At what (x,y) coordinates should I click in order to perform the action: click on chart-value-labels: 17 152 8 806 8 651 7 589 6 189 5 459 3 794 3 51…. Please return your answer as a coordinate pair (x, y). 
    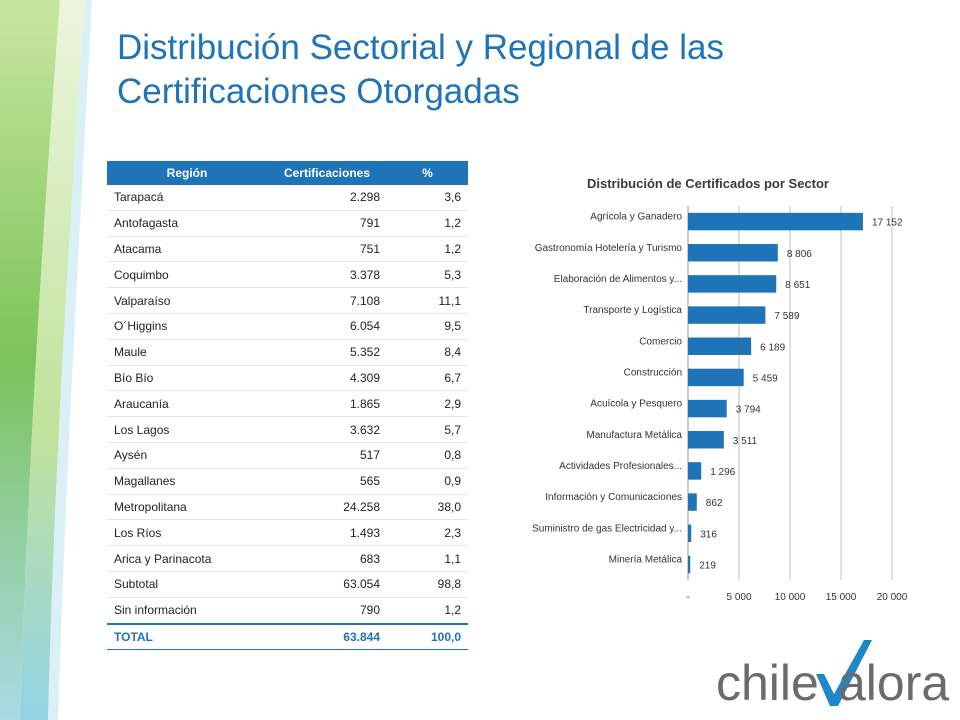
    Looking at the image, I should click on (801, 395).